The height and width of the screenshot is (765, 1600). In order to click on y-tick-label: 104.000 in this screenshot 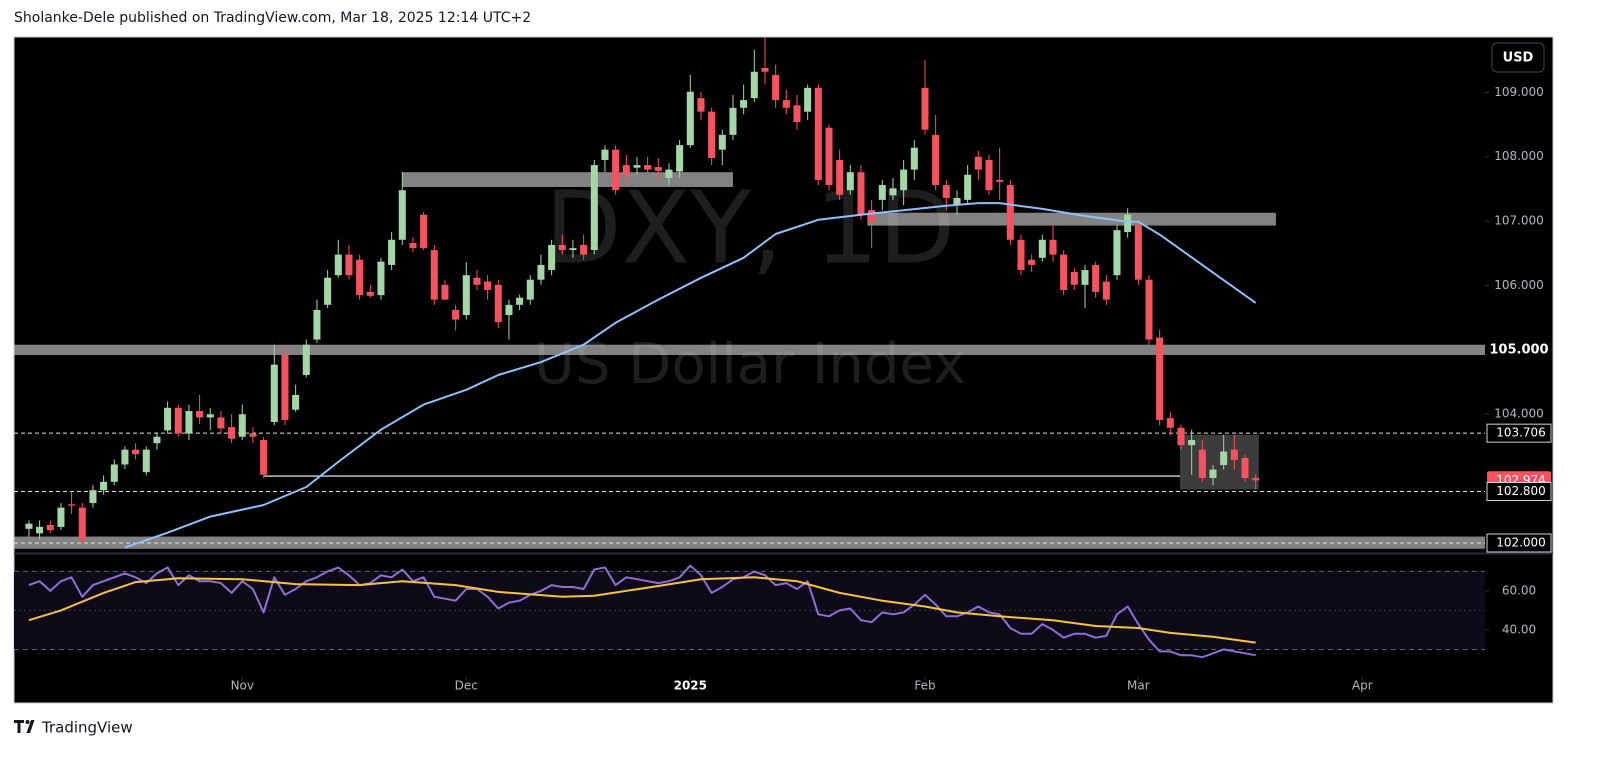, I will do `click(1519, 414)`.